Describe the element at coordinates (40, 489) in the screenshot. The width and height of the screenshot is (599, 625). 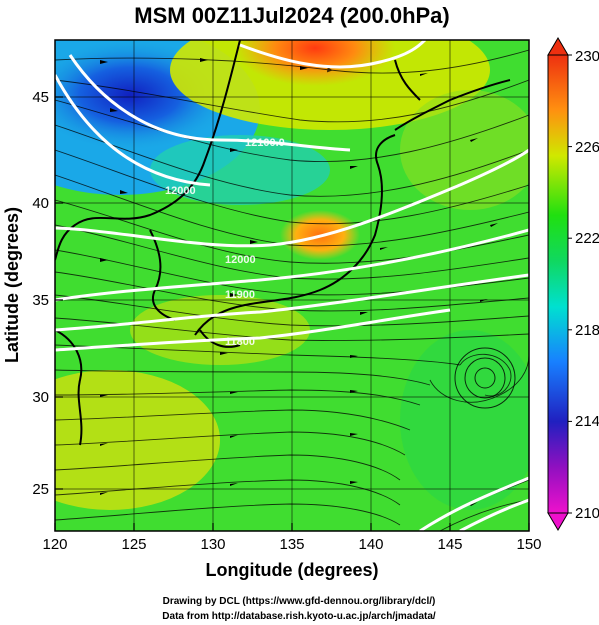
I see `y-tick-label: 25` at that location.